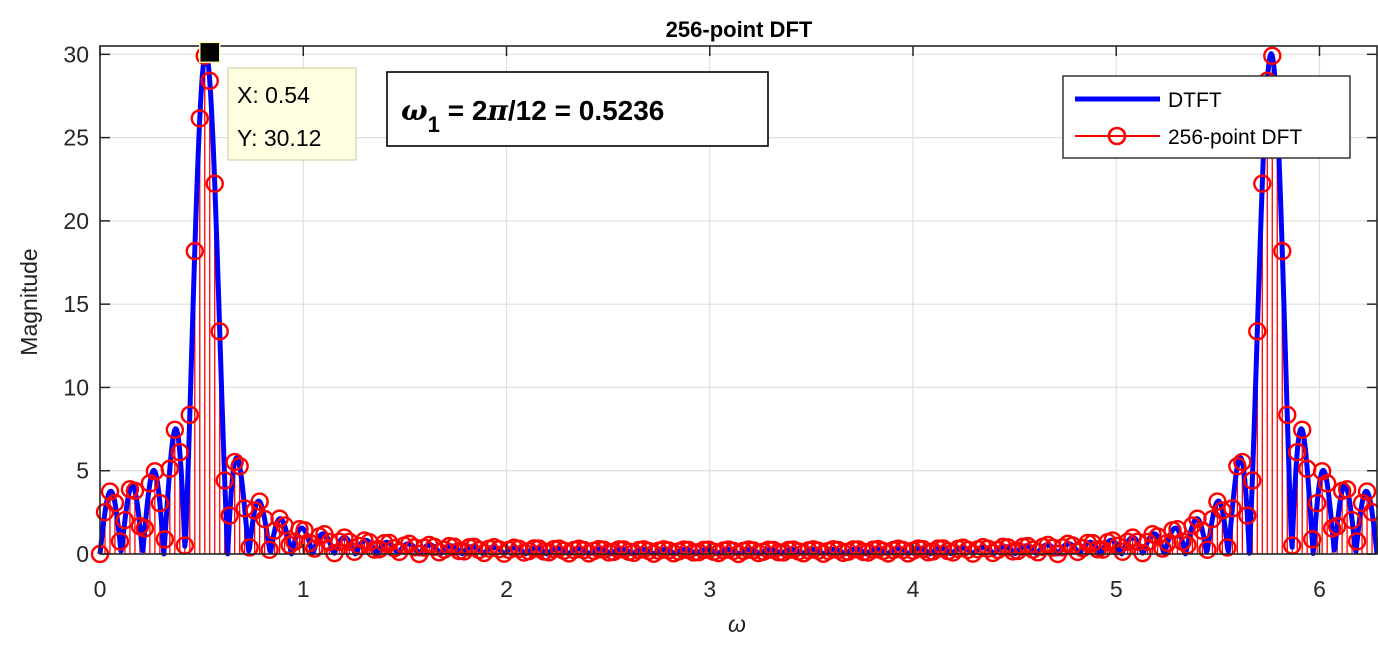  What do you see at coordinates (273, 95) in the screenshot?
I see `datatip-x-text: X: 0.54` at bounding box center [273, 95].